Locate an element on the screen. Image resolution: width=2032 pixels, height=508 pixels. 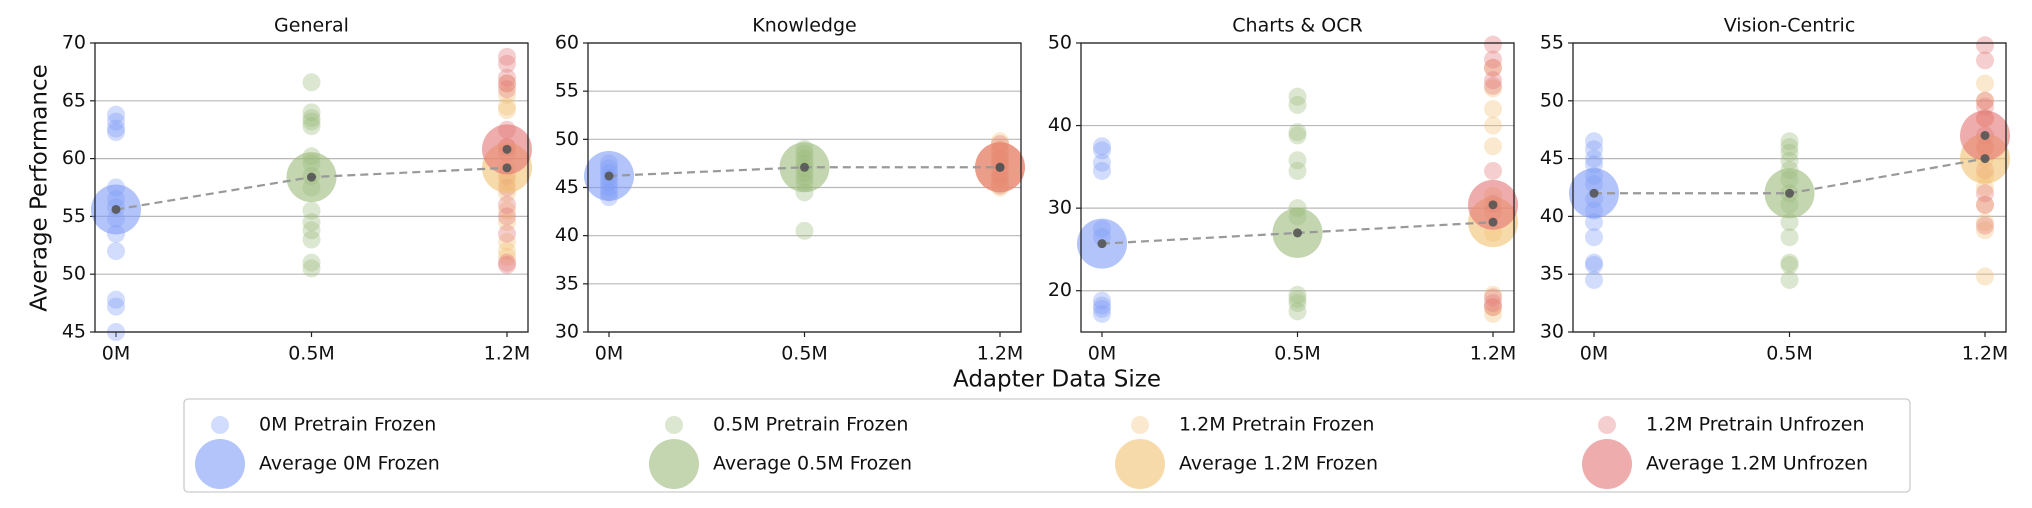
y-tick-label: 65 is located at coordinates (74, 100).